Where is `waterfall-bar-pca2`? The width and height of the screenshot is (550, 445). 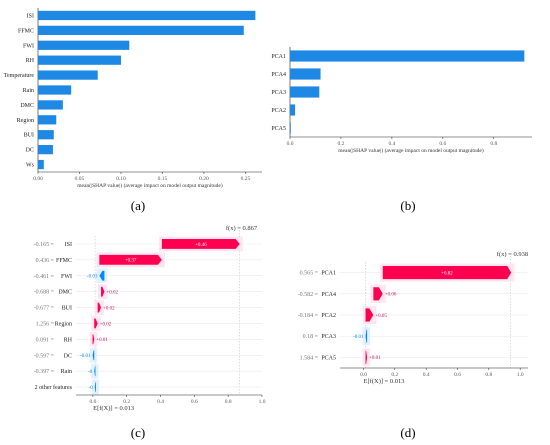
waterfall-bar-pca2 is located at coordinates (369, 315).